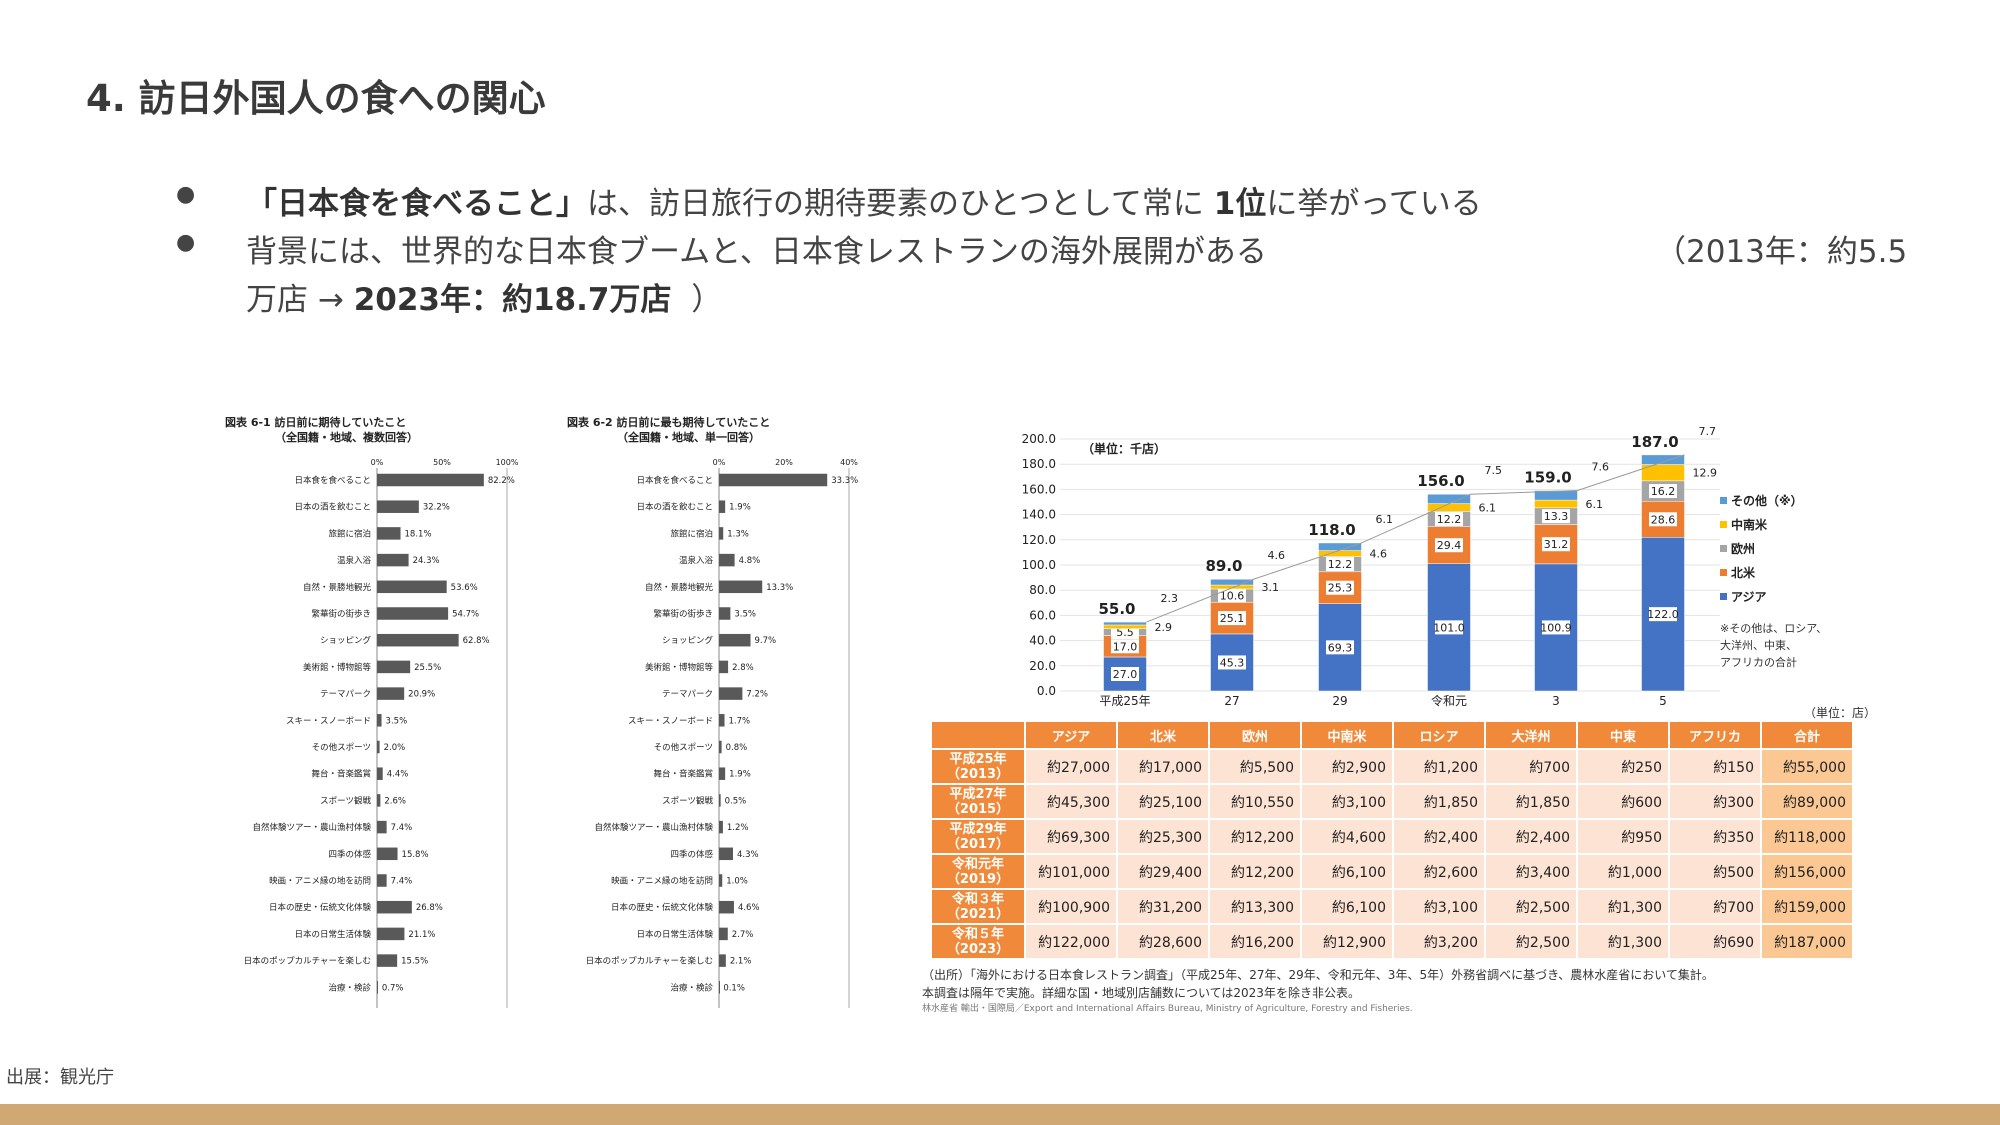 Image resolution: width=2000 pixels, height=1125 pixels. What do you see at coordinates (402, 882) in the screenshot?
I see `data-label: 7.4%` at bounding box center [402, 882].